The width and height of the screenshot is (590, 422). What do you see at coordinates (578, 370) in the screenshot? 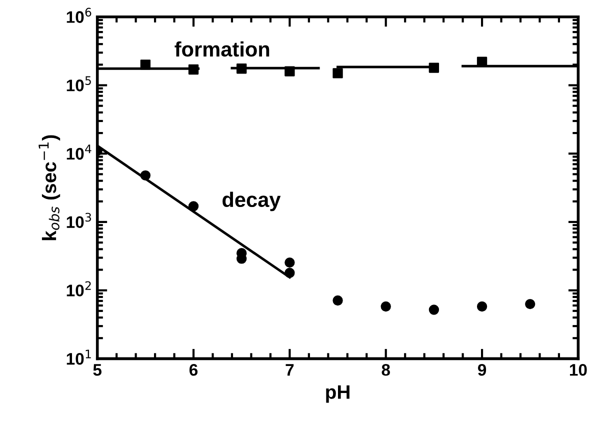
I see `x-tick-label: 10` at bounding box center [578, 370].